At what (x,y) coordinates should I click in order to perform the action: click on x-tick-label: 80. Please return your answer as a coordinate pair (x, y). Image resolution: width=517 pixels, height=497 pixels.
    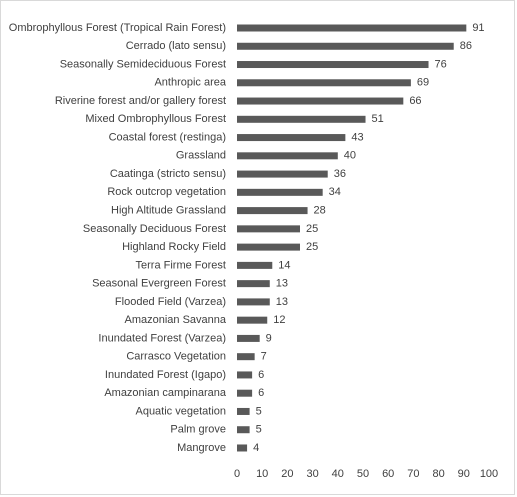
    Looking at the image, I should click on (438, 474).